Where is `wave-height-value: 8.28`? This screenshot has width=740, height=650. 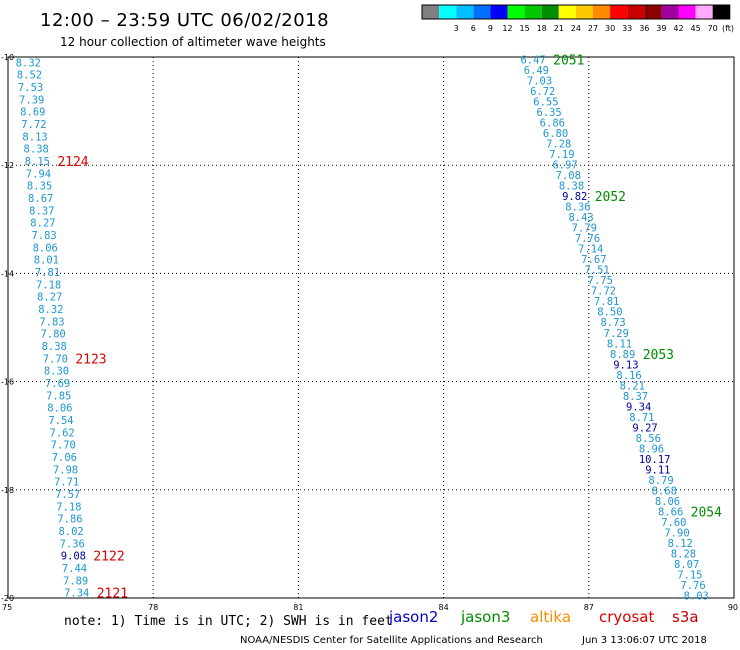 wave-height-value: 8.28 is located at coordinates (683, 554).